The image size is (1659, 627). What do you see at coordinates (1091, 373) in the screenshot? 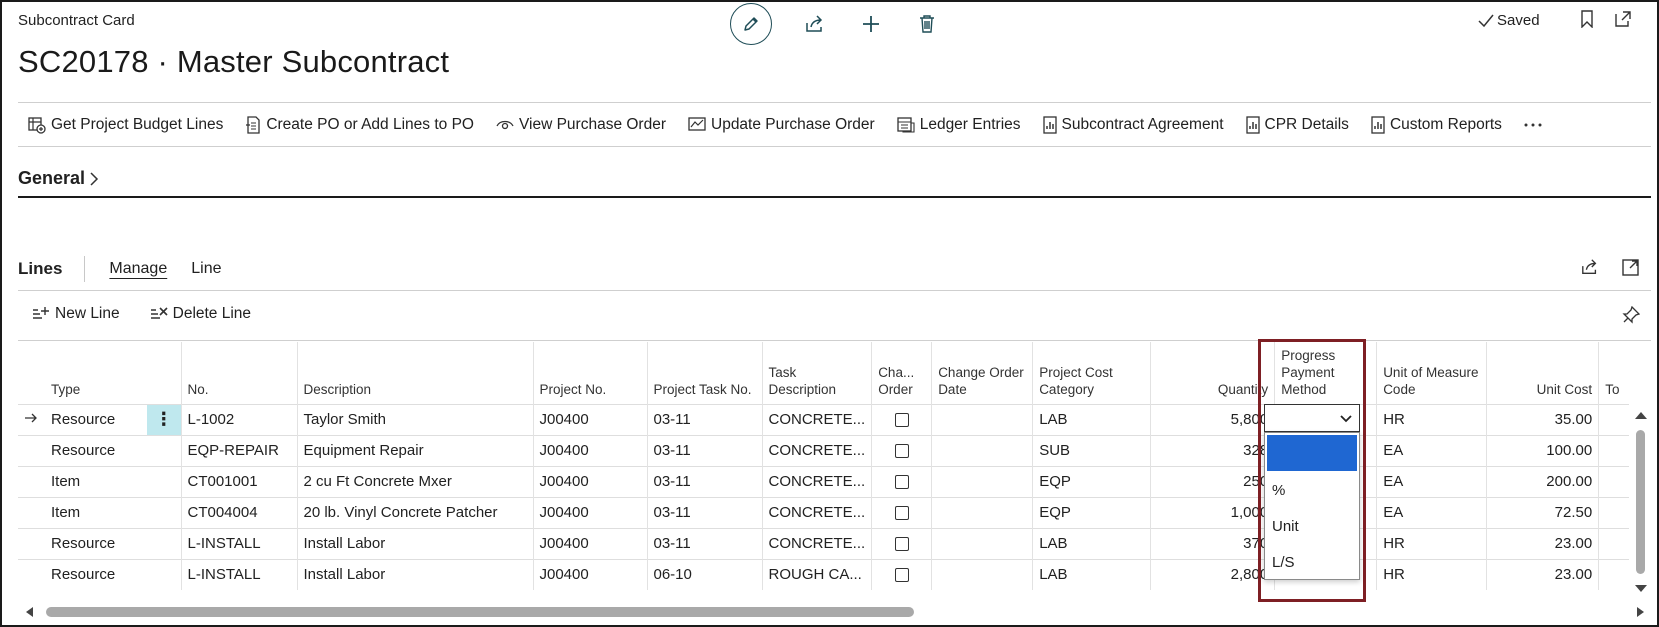
I see `col-project-cost-category: Project Cost Category` at bounding box center [1091, 373].